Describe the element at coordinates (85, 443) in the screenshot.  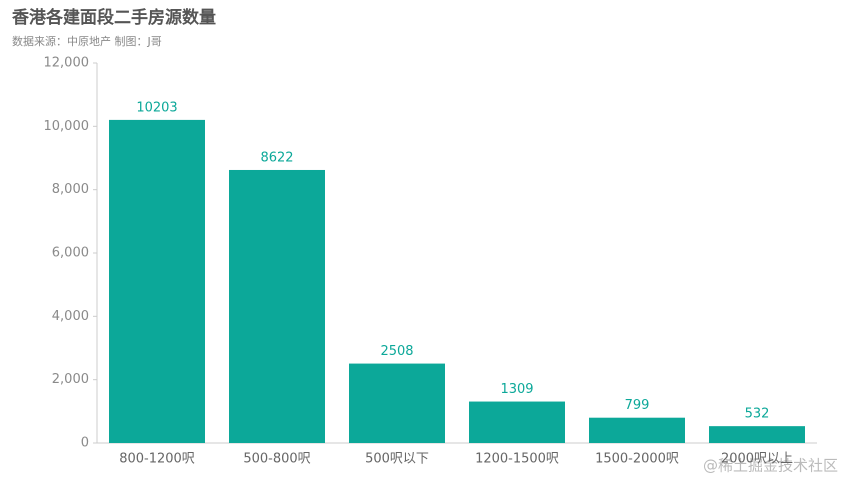
I see `y-tick-label: 0` at that location.